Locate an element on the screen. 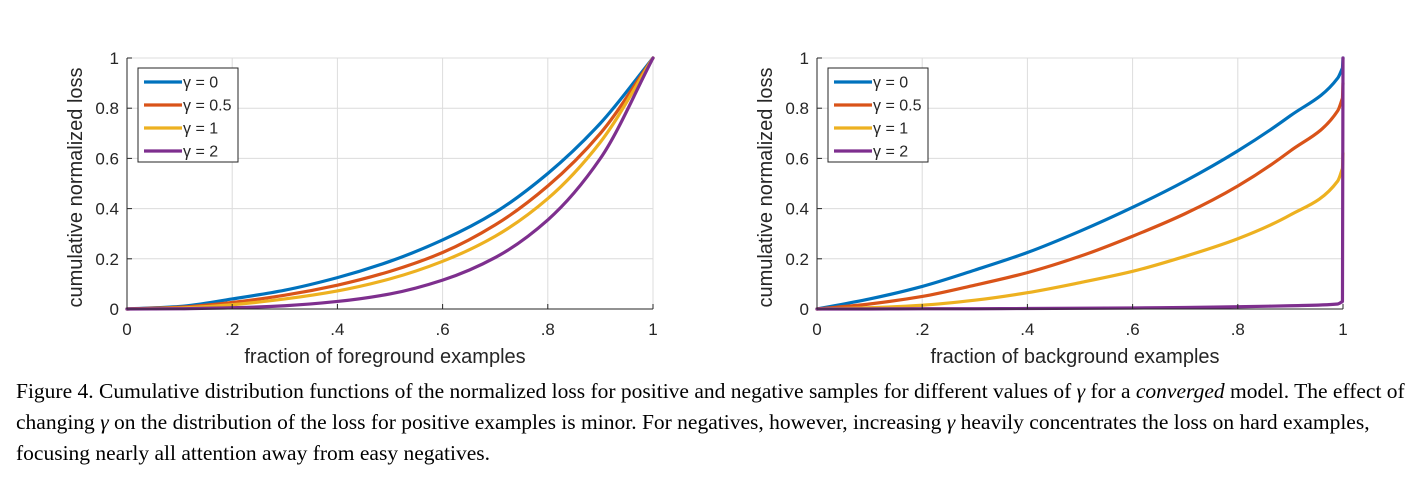  x-axis-label: fraction of foreground examples is located at coordinates (384, 357).